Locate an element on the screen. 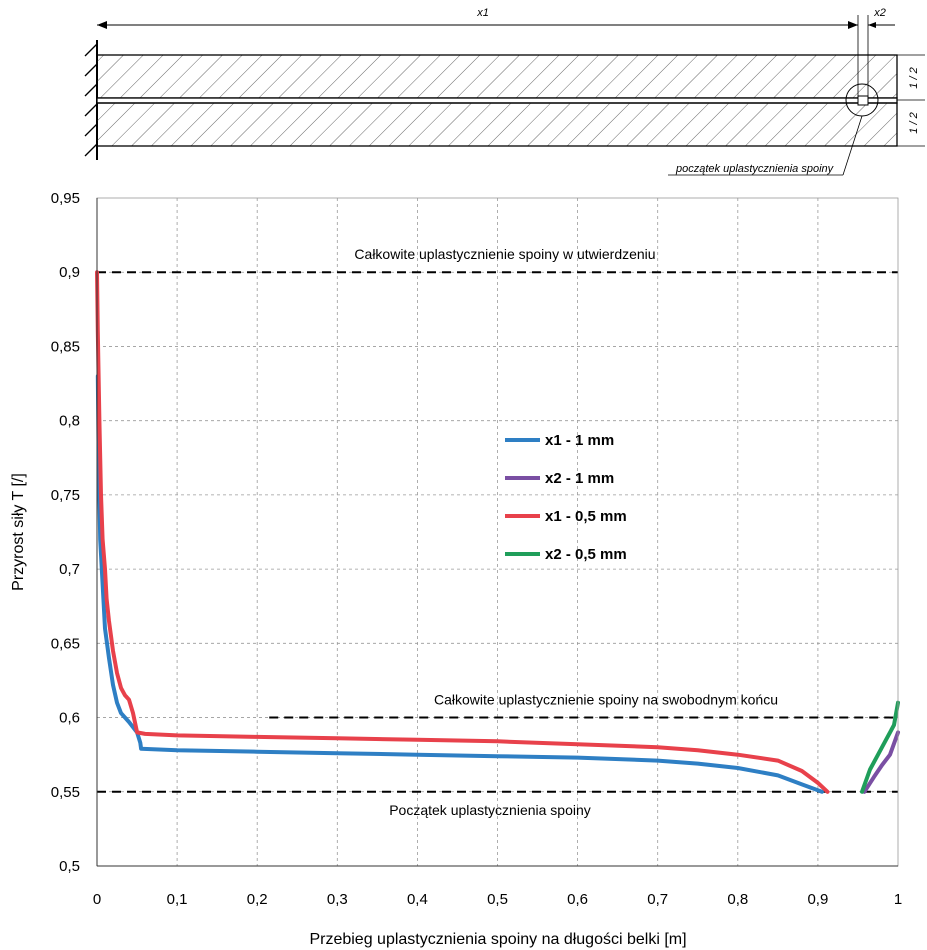  weld-layer is located at coordinates (497, 100).